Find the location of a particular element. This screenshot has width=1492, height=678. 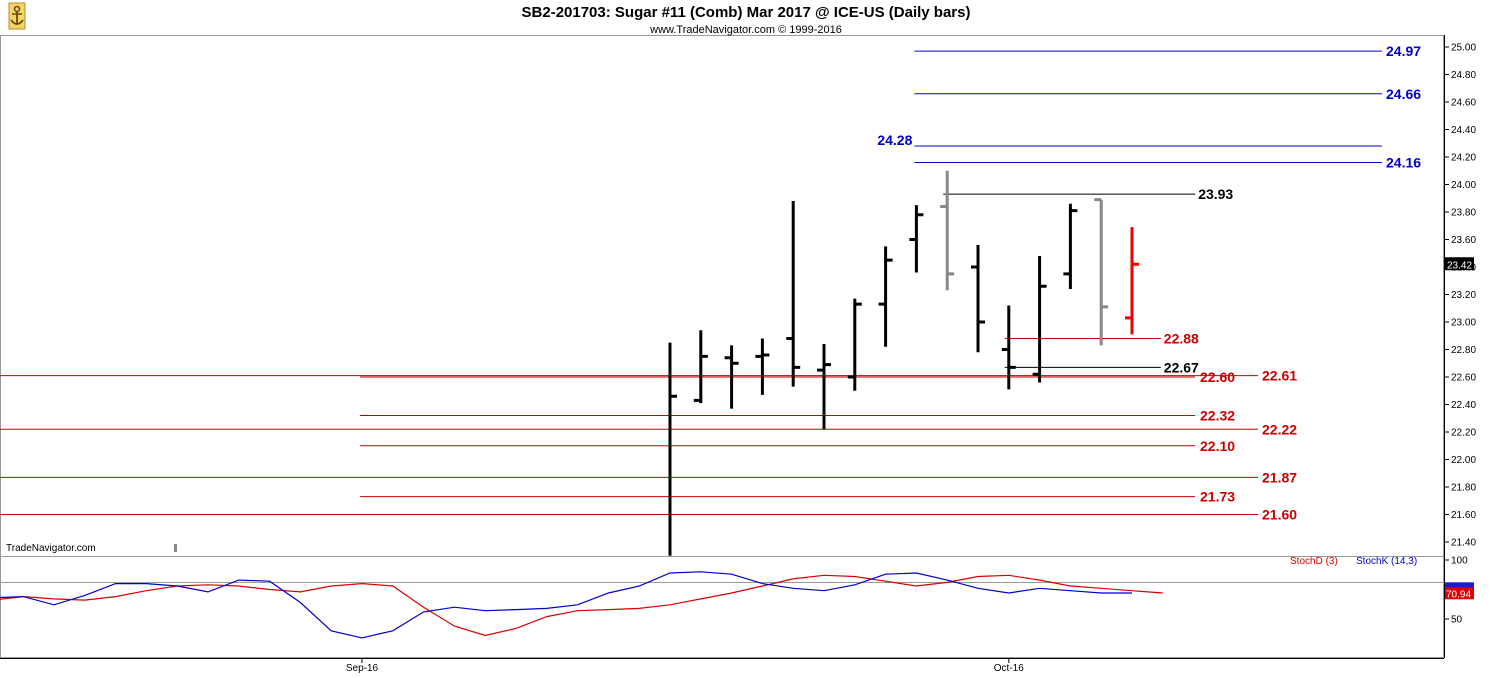

level-label: 24.28 is located at coordinates (894, 140).